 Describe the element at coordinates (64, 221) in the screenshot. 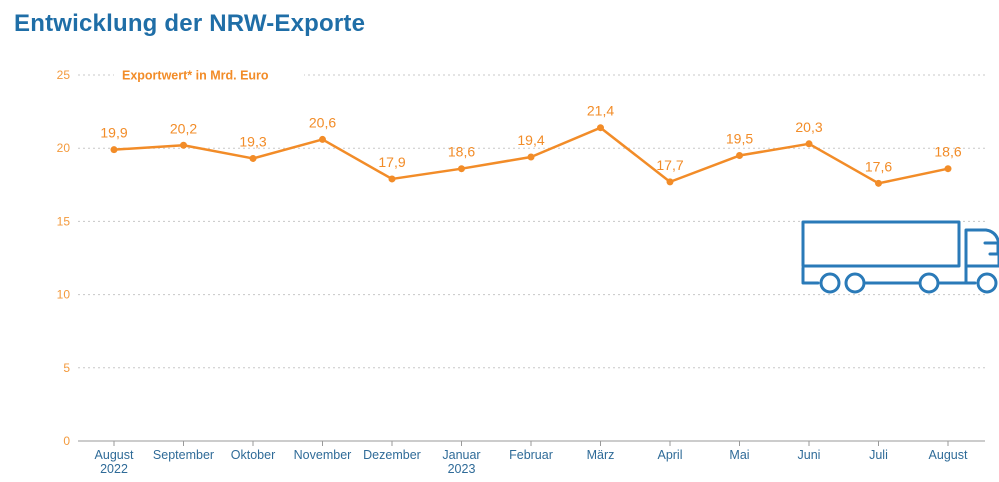

I see `y-tick-label: 15` at that location.